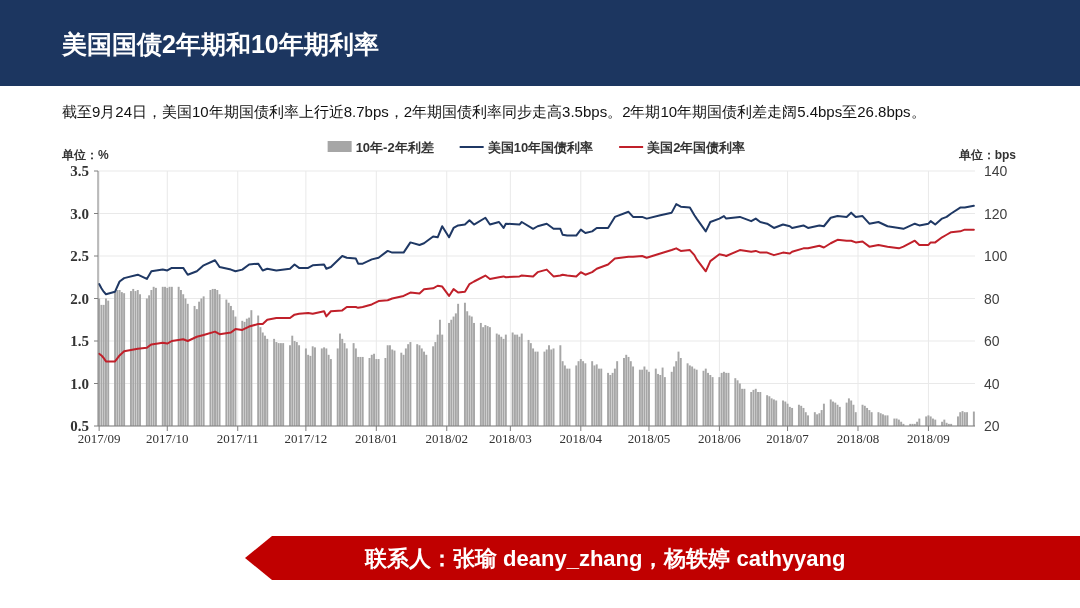 This screenshot has height=608, width=1080. Describe the element at coordinates (540, 147) in the screenshot. I see `legend-label: 美国10年国债利率` at that location.